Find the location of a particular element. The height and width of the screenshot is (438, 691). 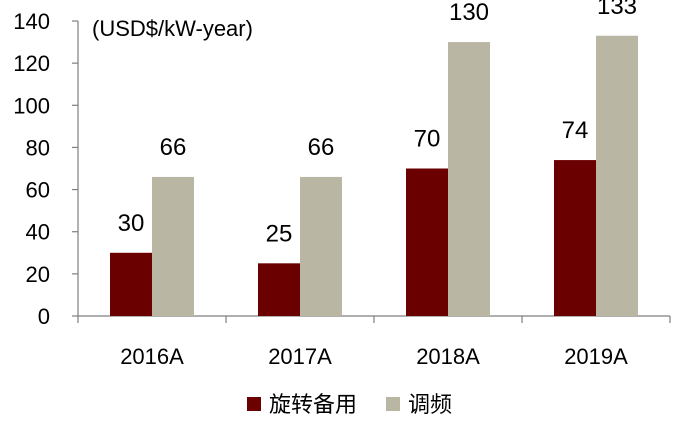

x-axis: 2016A 2017A 2018A 2019A is located at coordinates (374, 342).